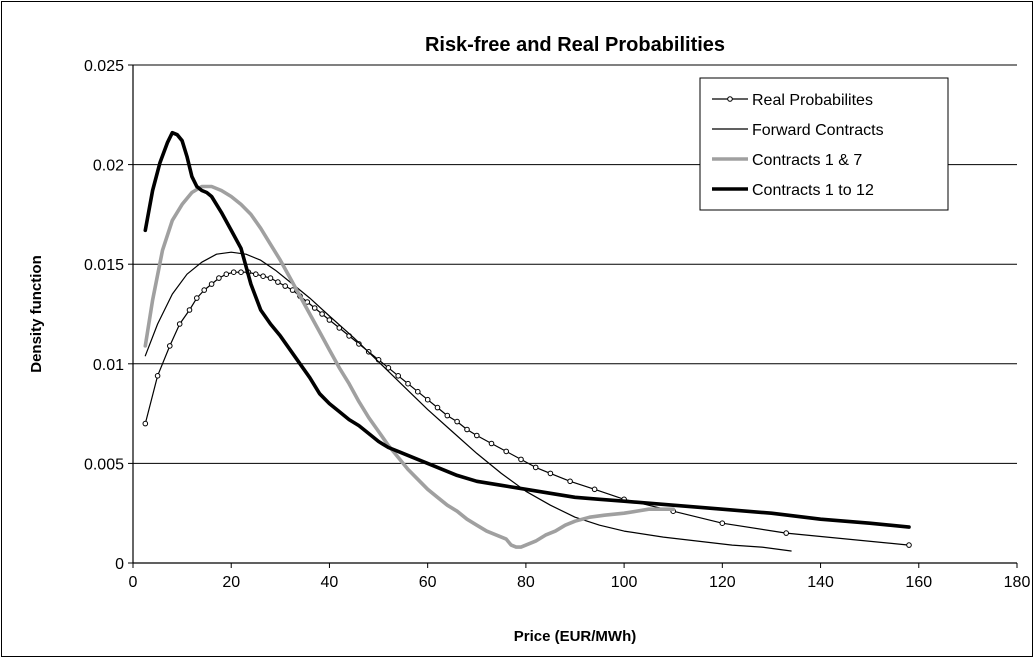 Image resolution: width=1036 pixels, height=660 pixels. What do you see at coordinates (918, 582) in the screenshot?
I see `x-tick-label: 160` at bounding box center [918, 582].